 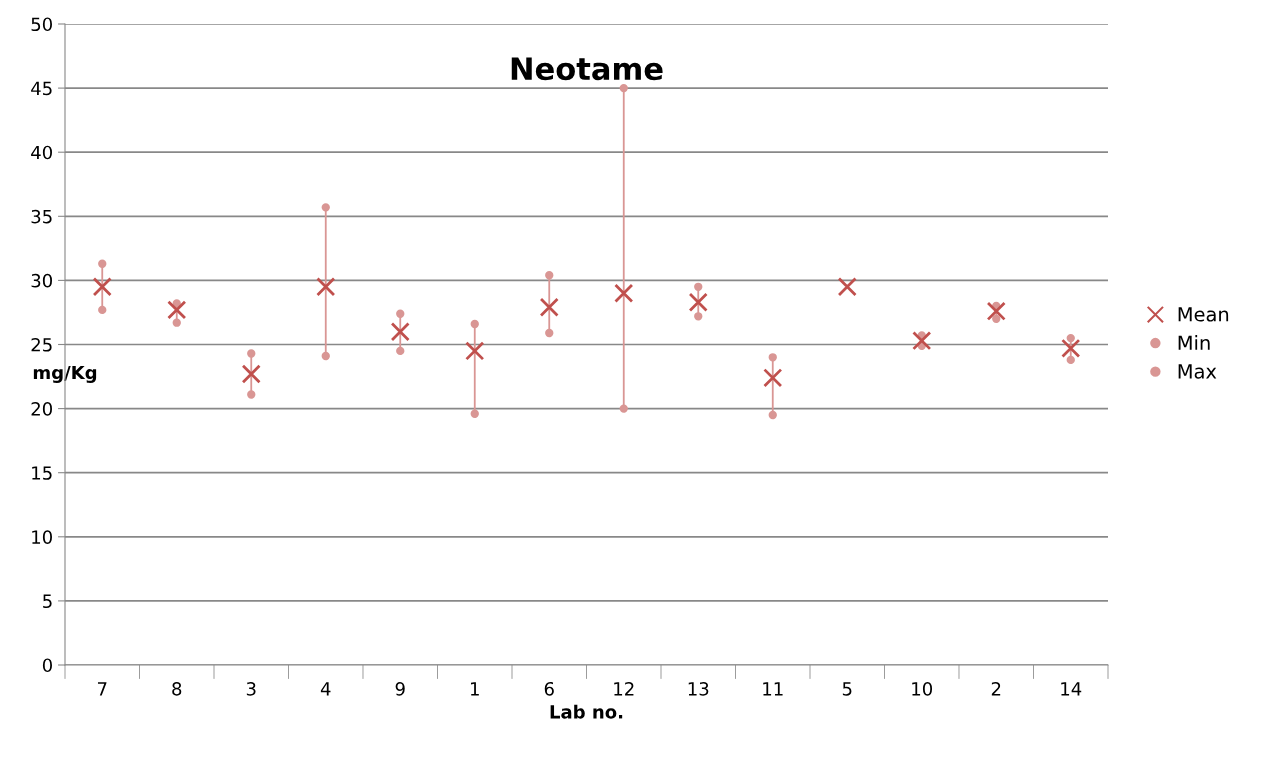 What do you see at coordinates (102, 689) in the screenshot?
I see `x-tick-label: 7` at bounding box center [102, 689].